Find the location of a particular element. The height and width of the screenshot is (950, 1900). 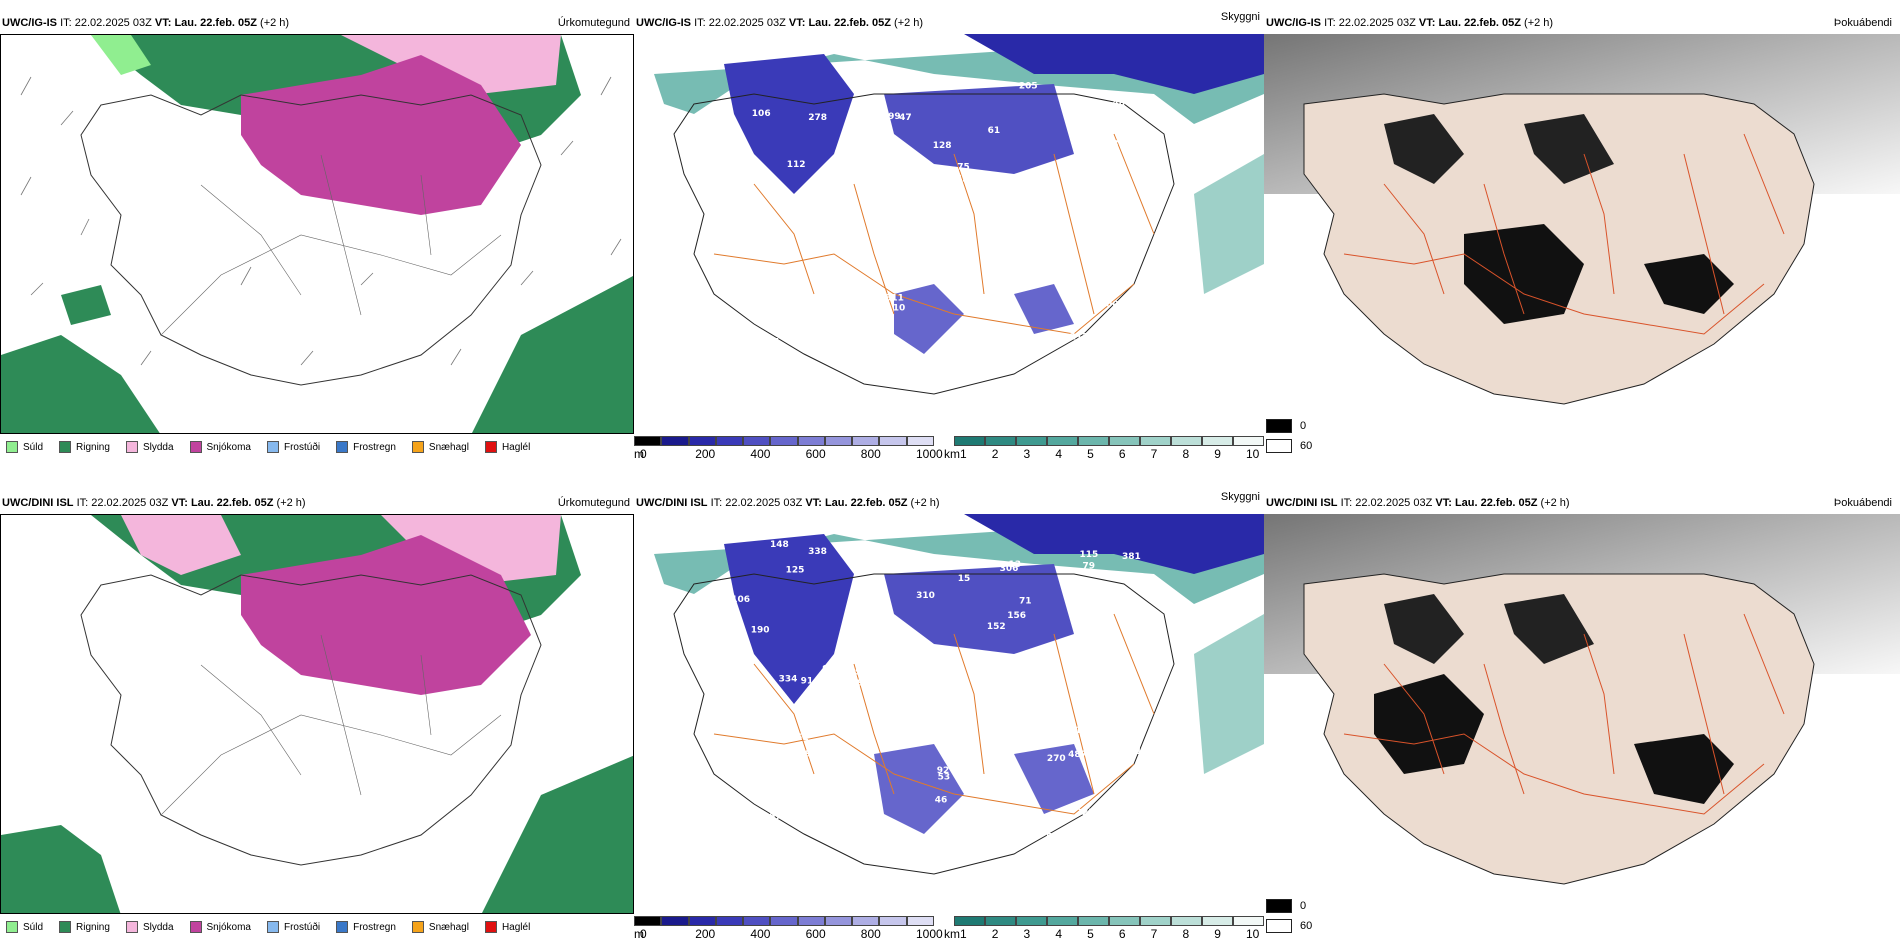

ceiling-value-label: 99 is located at coordinates (894, 117).